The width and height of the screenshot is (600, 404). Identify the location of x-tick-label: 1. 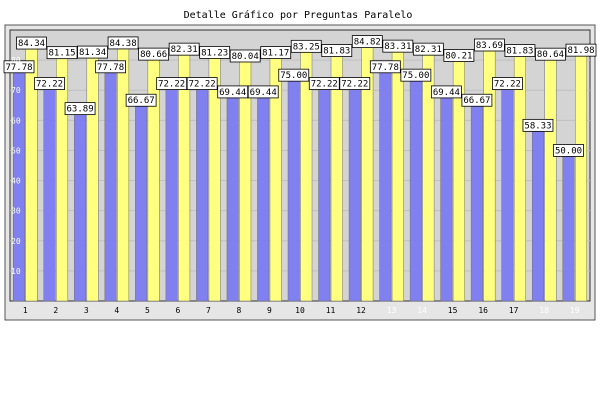
(25, 310).